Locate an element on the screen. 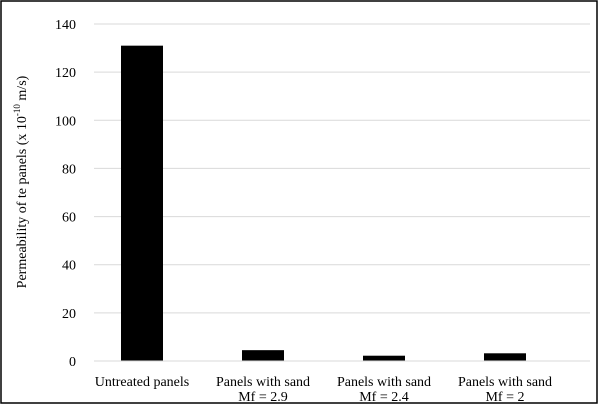  y-axis-title: Permeability of te panels (x 10-10 m/s) is located at coordinates (21, 181).